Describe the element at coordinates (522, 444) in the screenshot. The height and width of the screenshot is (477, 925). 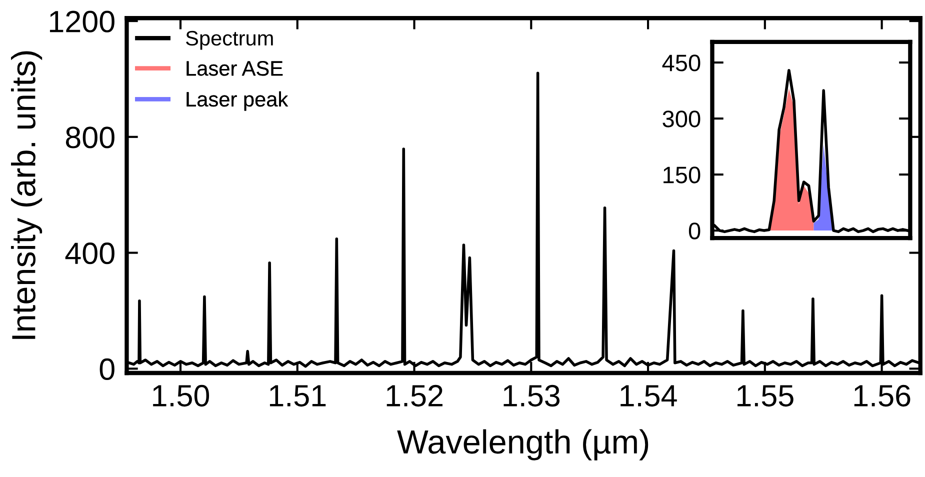
I see `x-axis-title: Wavelength (µm)` at that location.